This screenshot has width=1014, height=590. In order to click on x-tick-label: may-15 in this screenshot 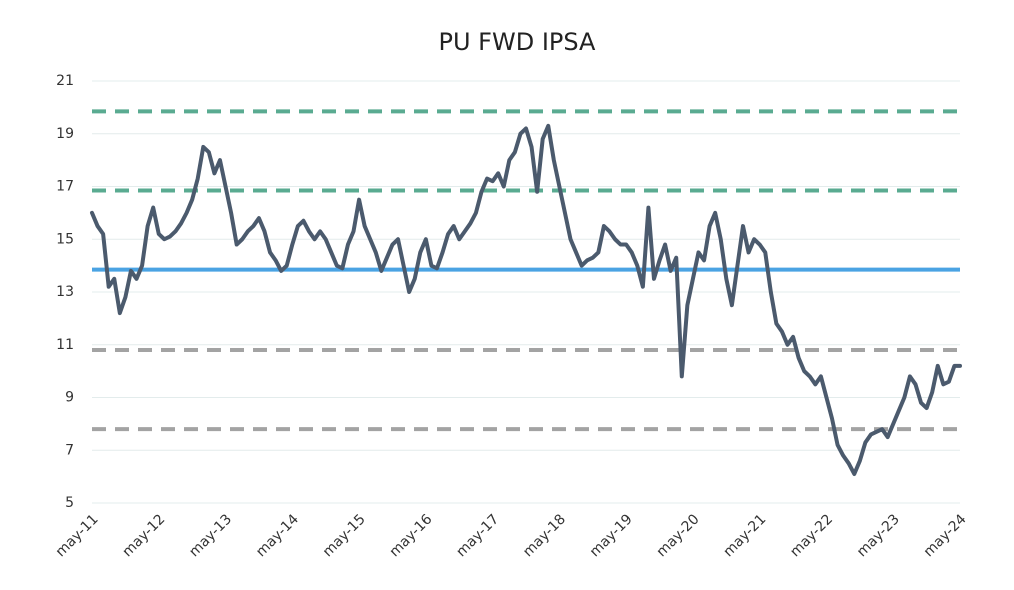, I will do `click(344, 535)`.